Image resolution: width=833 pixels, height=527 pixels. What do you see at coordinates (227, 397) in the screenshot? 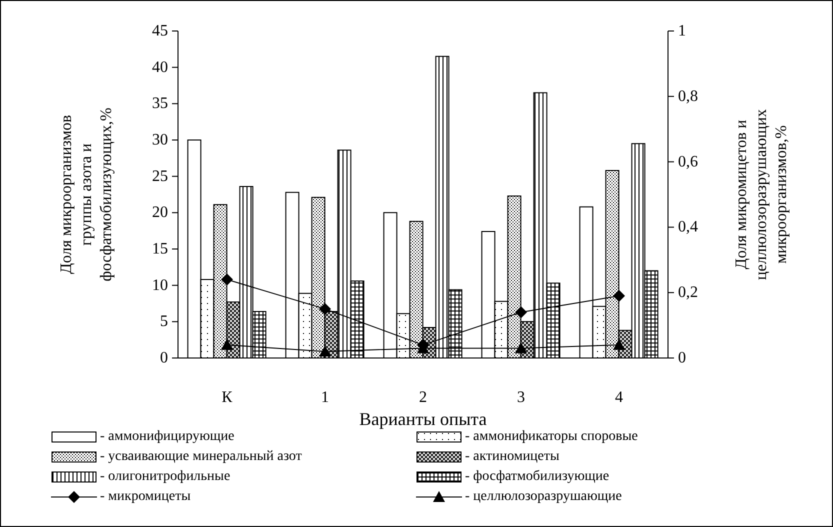
I see `x-tick-label: К` at bounding box center [227, 397].